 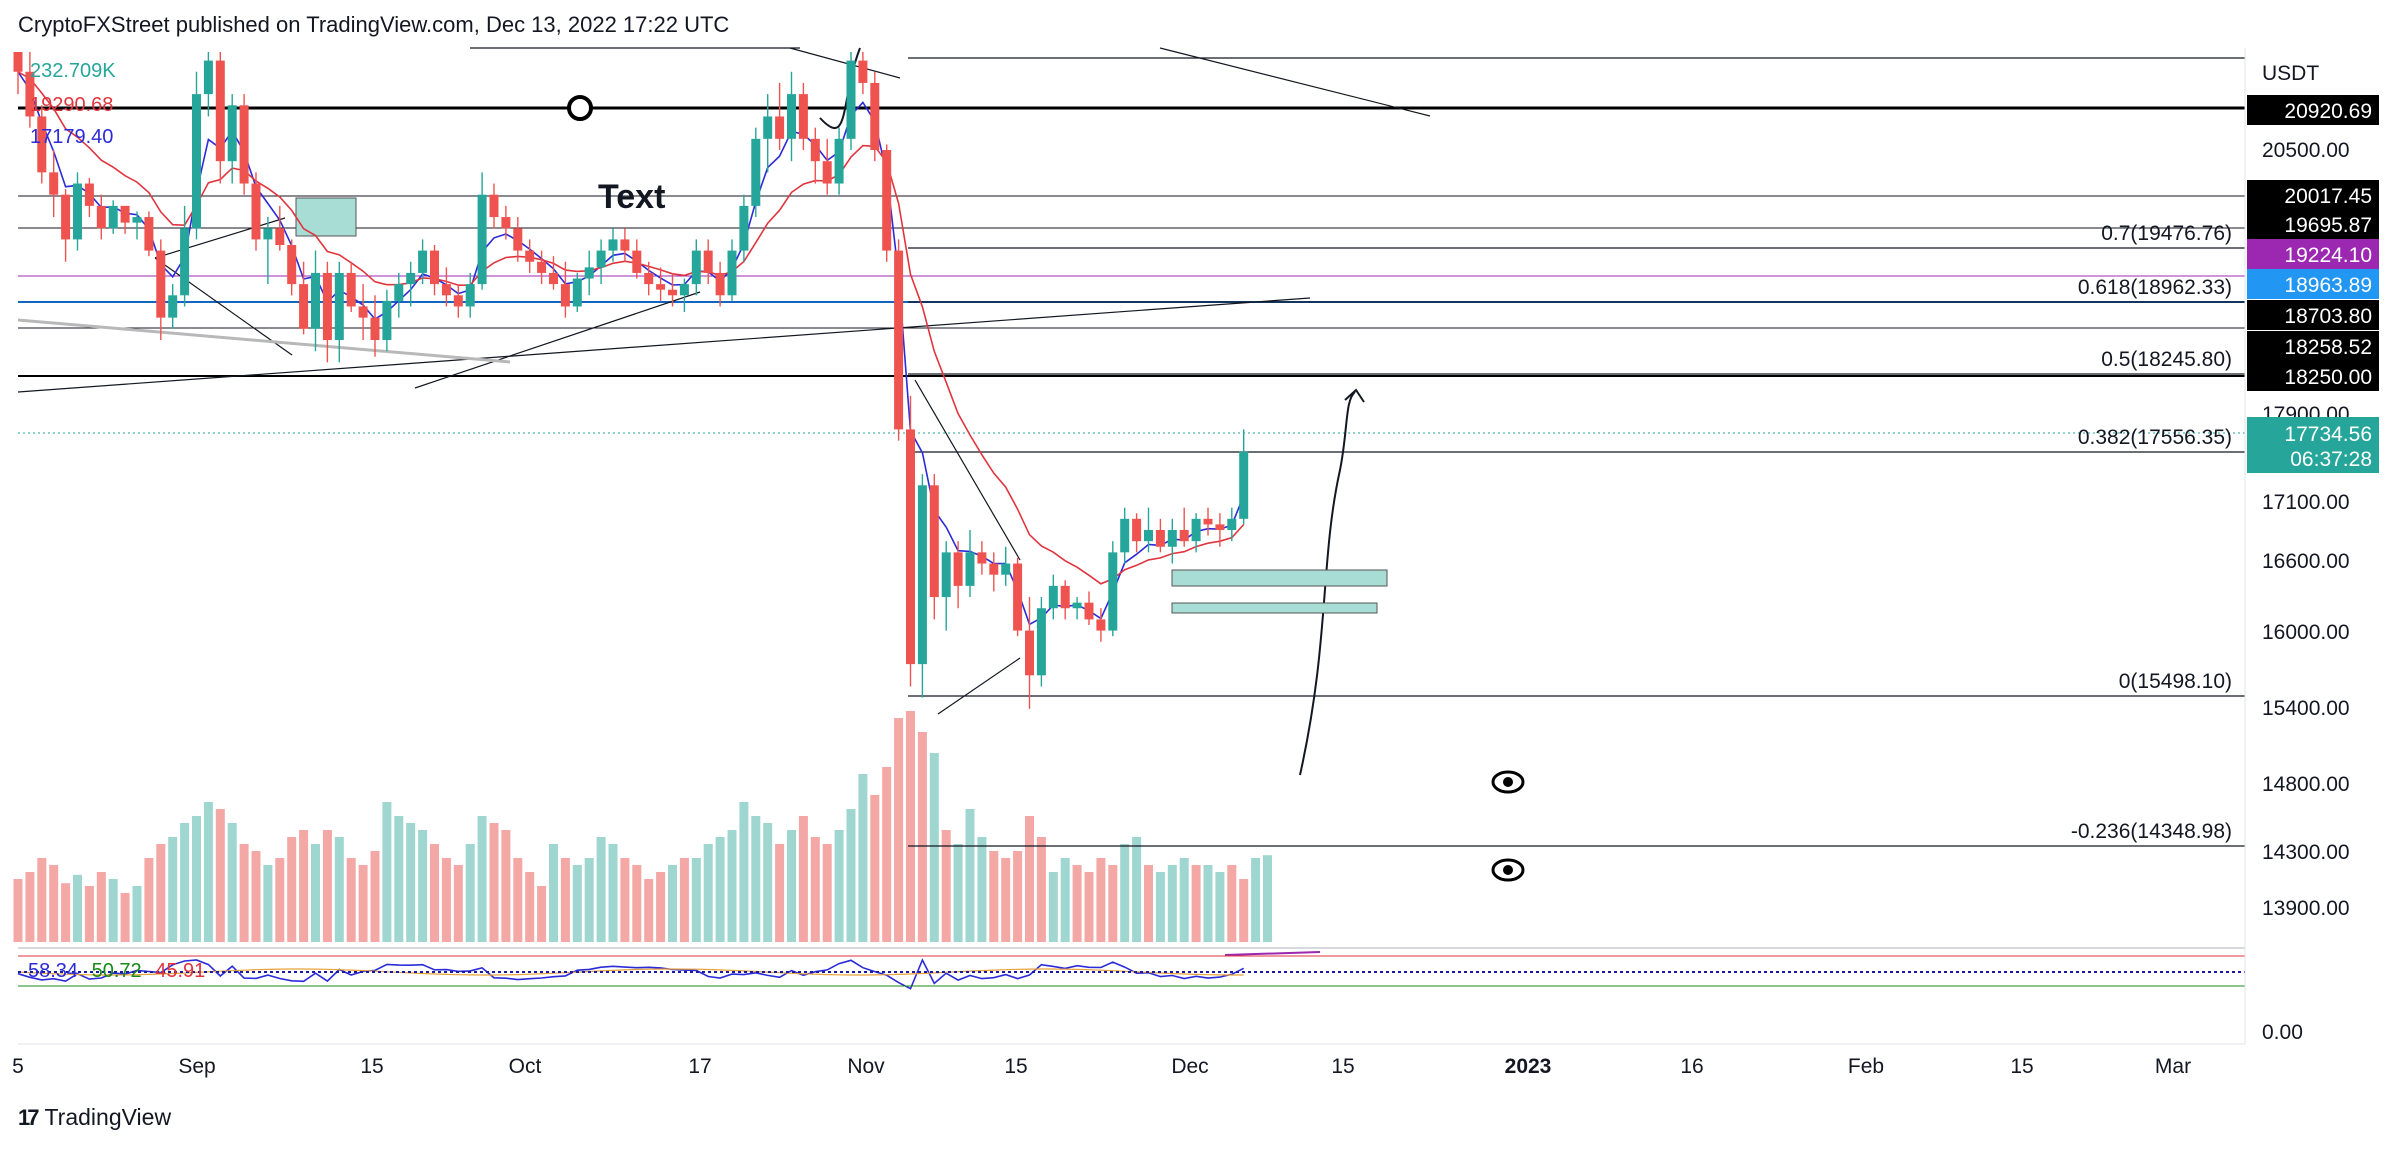 What do you see at coordinates (1189, 1066) in the screenshot?
I see `time-tick-label: Dec` at bounding box center [1189, 1066].